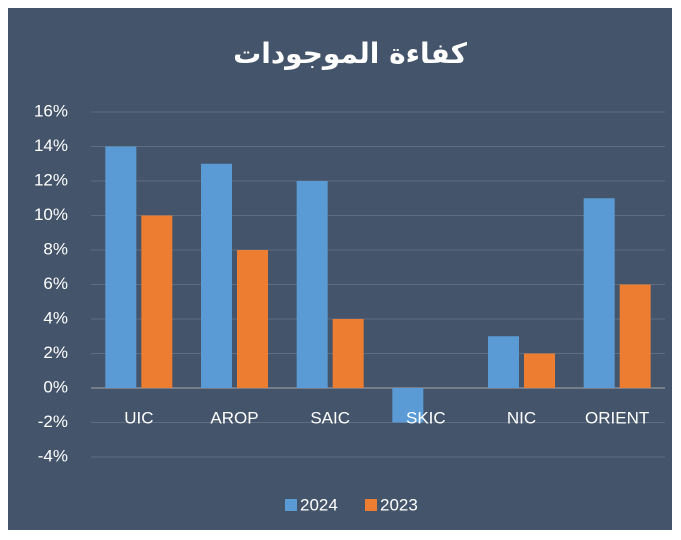  I want to click on chart-title: كفاءة الموجودات, so click(350, 53).